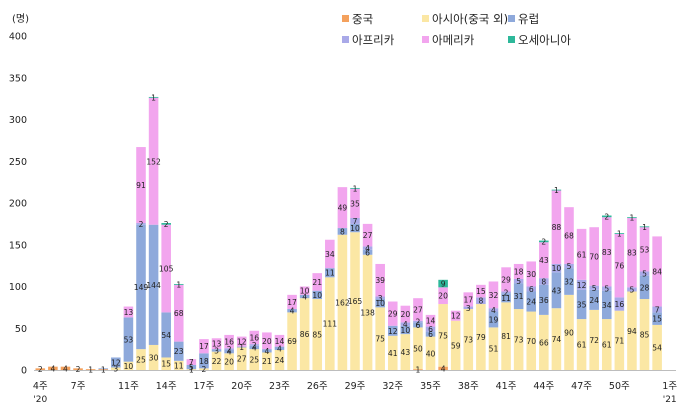 The width and height of the screenshot is (680, 412). I want to click on y-tick-label: 400, so click(18, 37).